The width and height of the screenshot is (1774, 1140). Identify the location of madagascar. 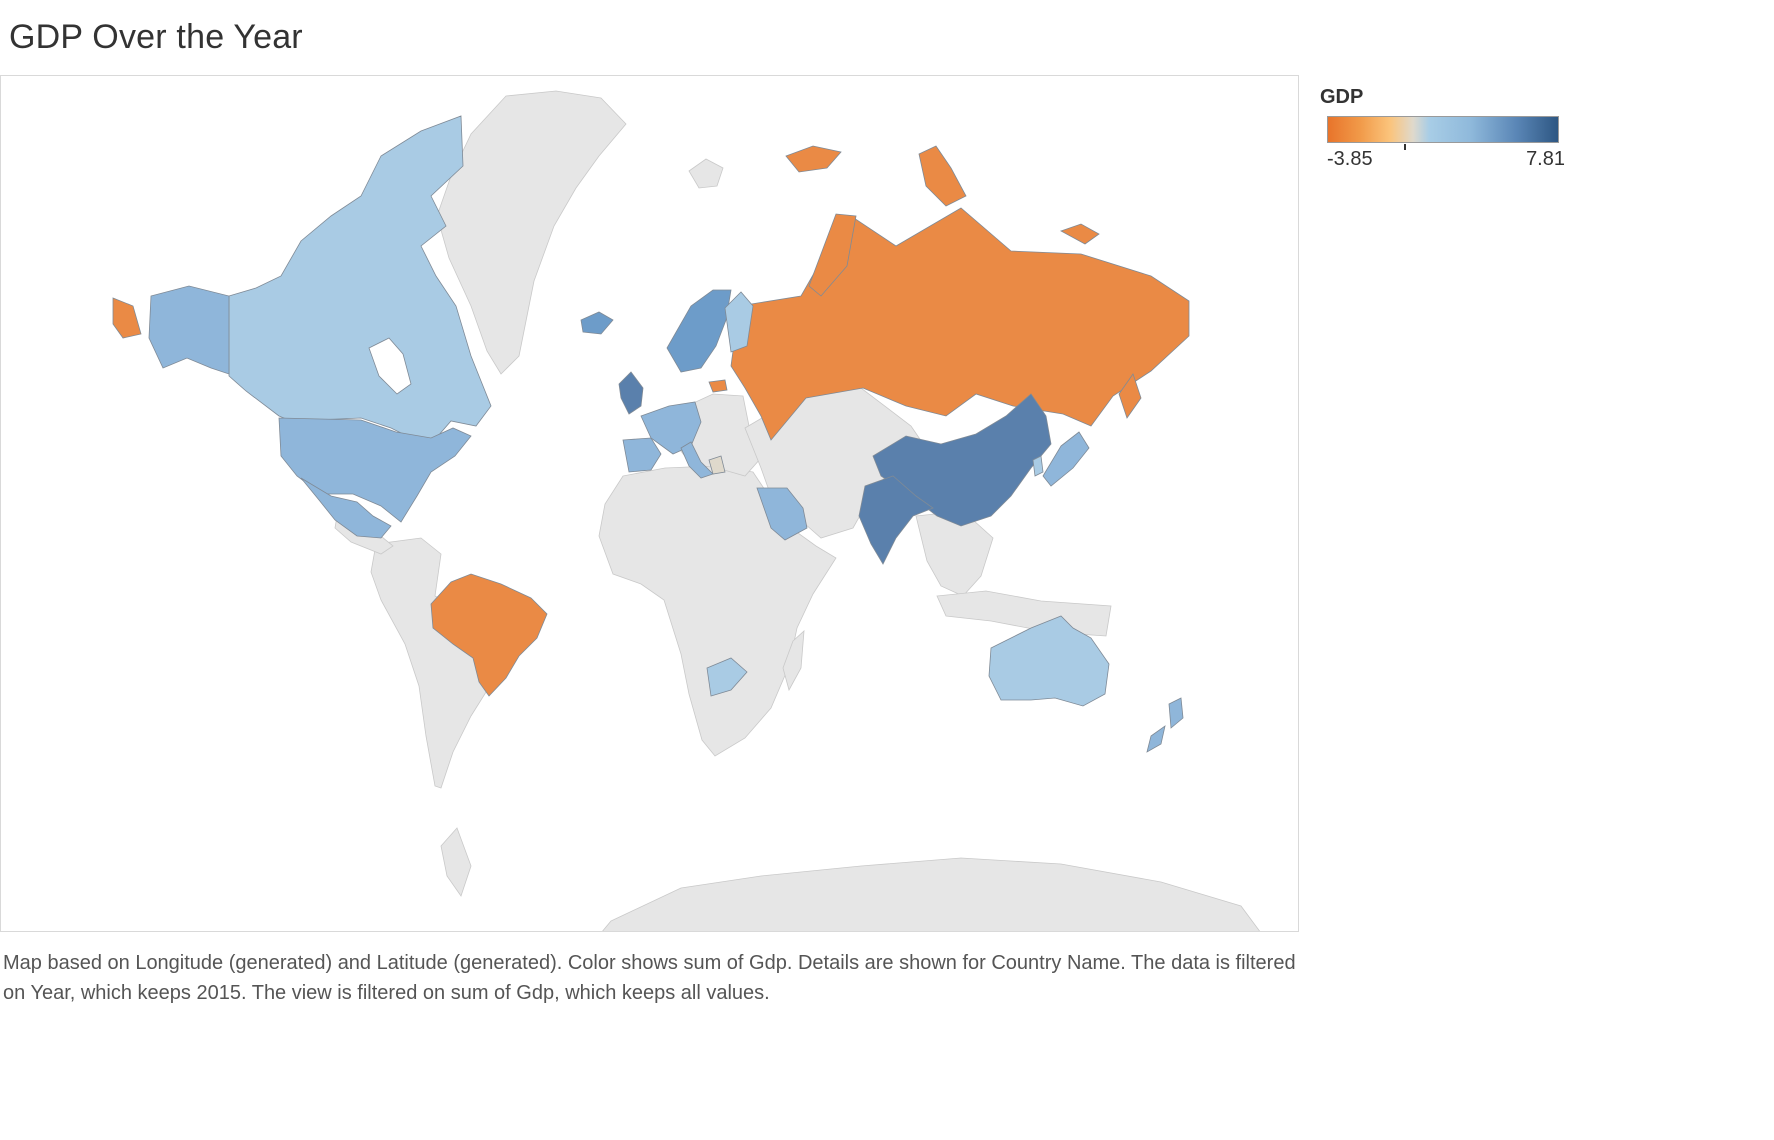
(793, 661).